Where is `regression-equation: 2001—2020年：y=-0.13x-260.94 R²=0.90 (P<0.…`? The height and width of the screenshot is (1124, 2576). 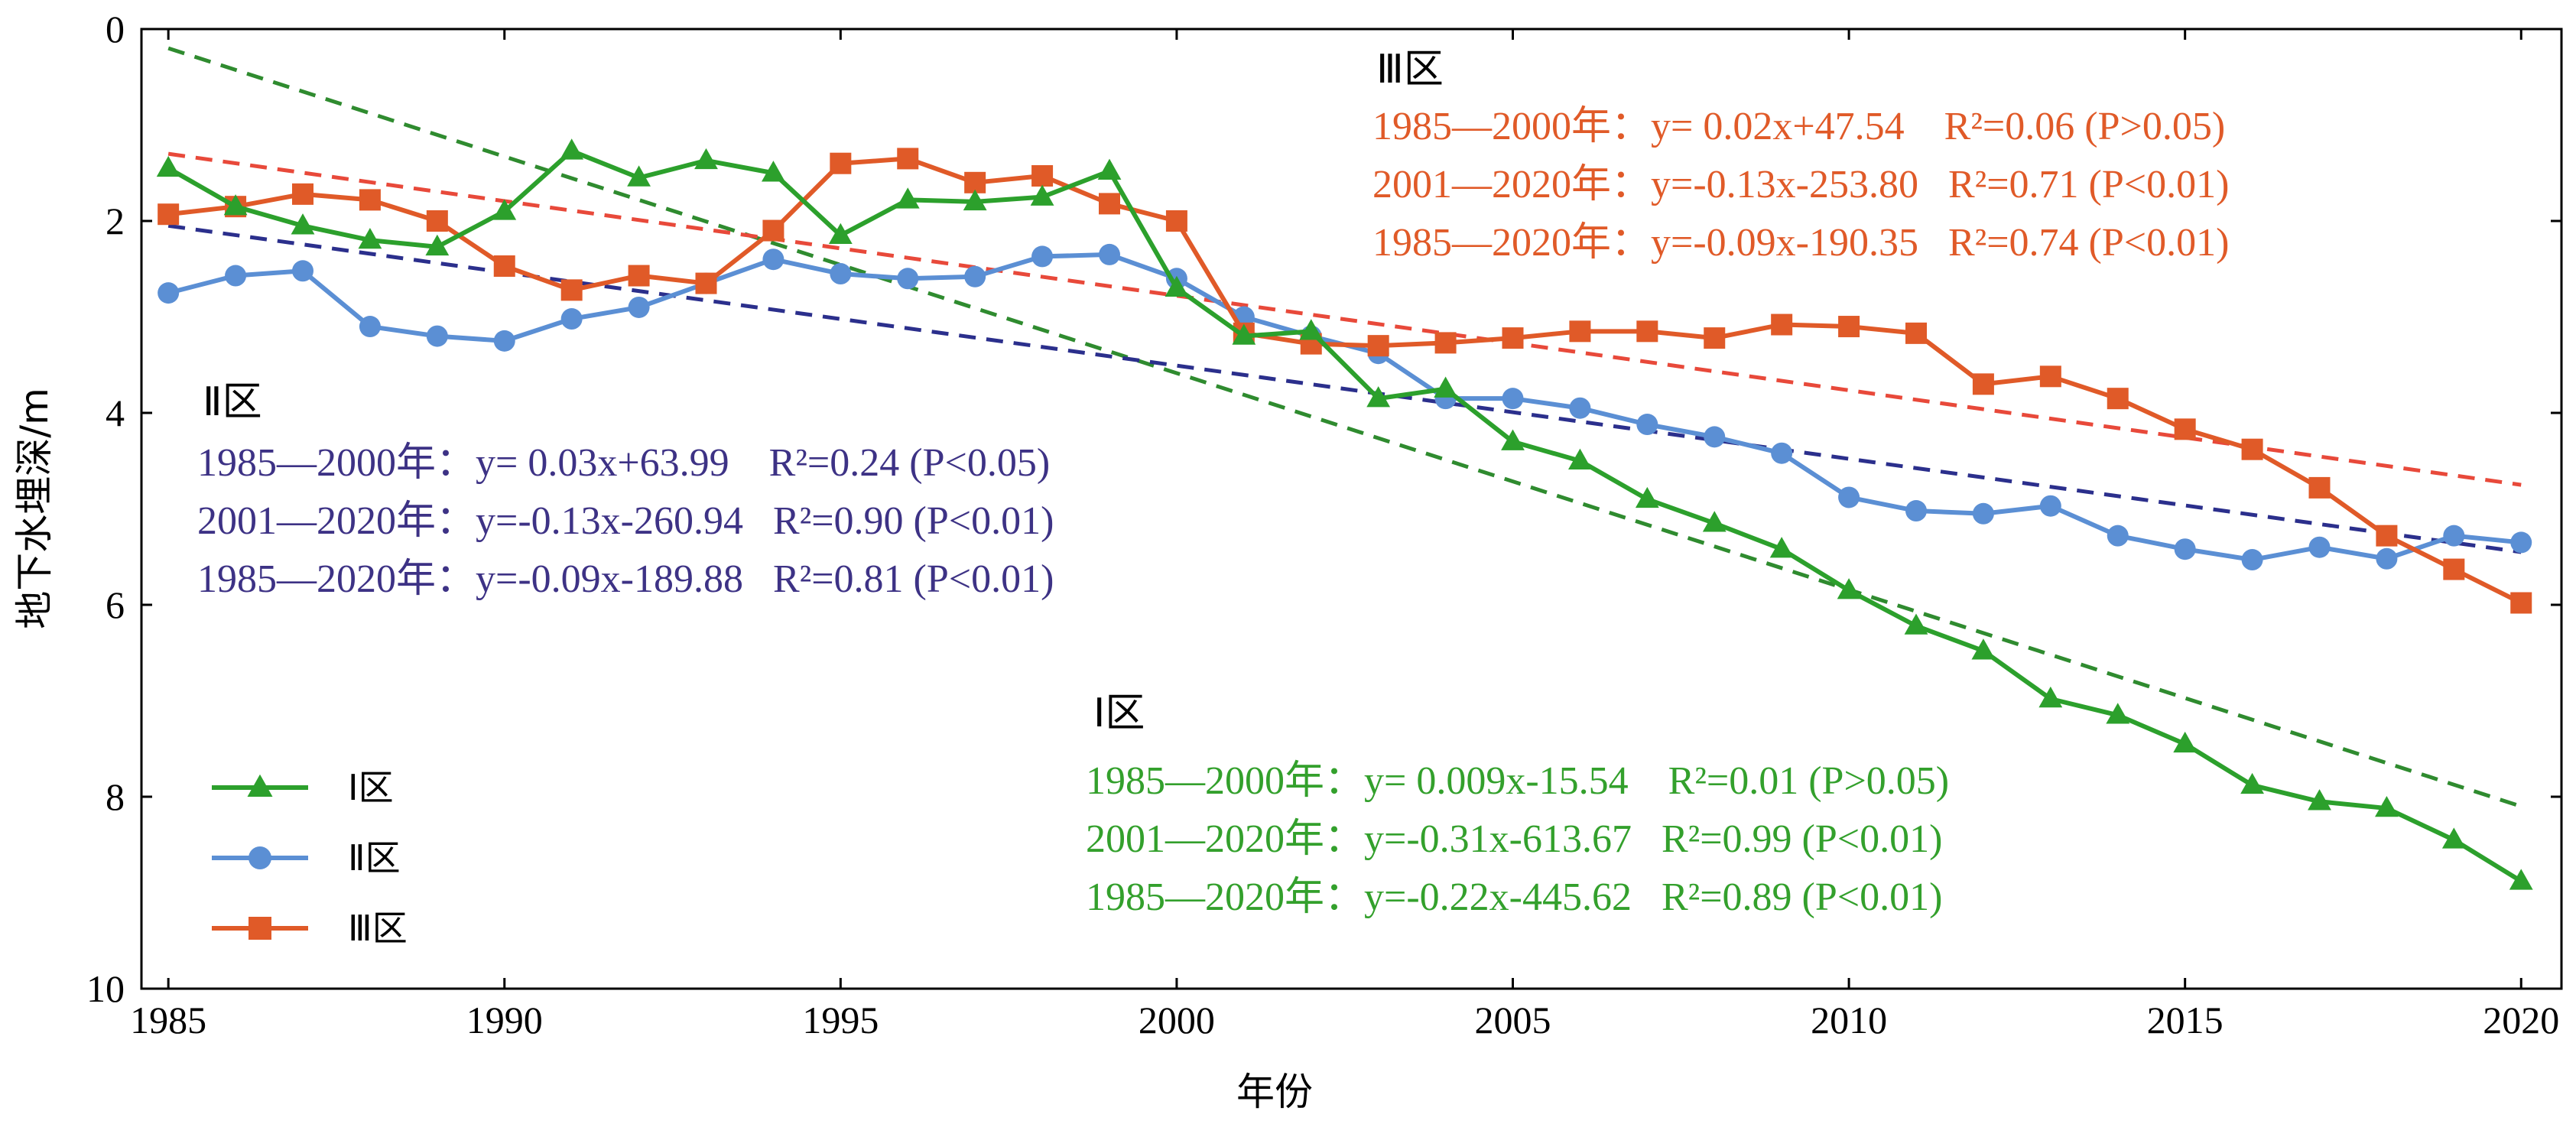 regression-equation: 2001—2020年：y=-0.13x-260.94 R²=0.90 (P<0.… is located at coordinates (626, 521).